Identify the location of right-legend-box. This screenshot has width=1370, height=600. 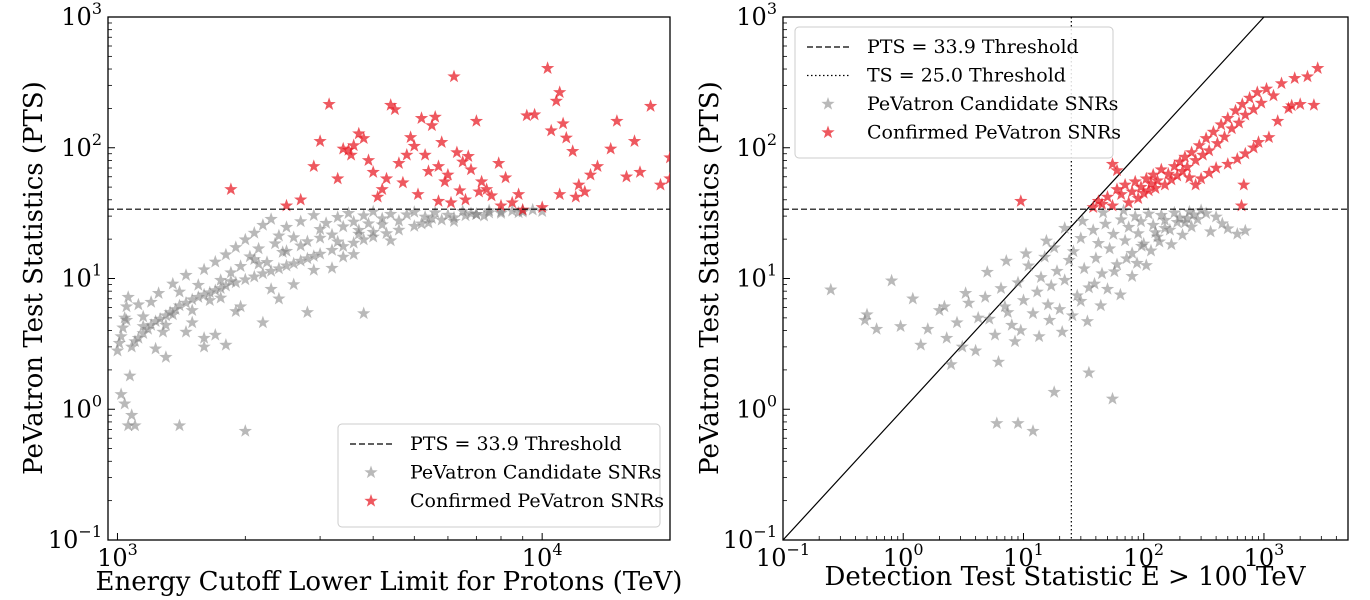
(954, 92).